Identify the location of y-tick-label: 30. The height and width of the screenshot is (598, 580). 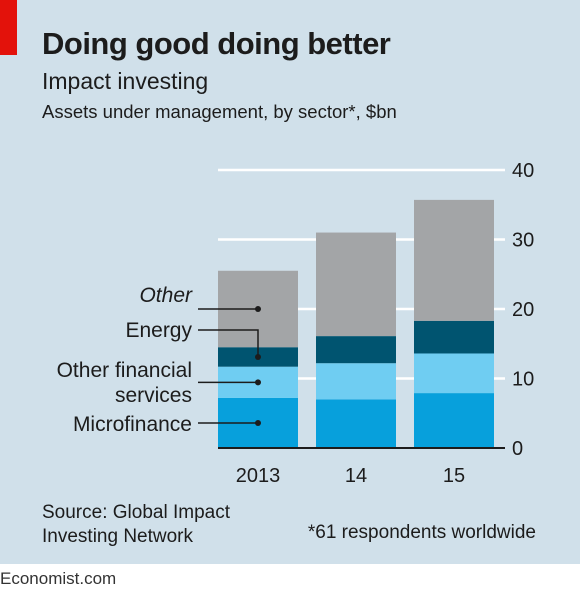
(523, 241).